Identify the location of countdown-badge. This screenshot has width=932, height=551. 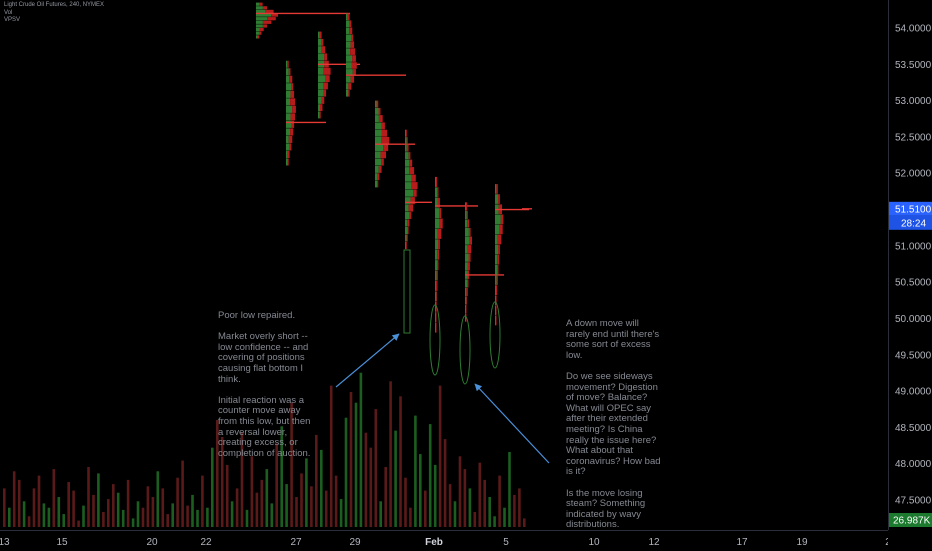
(910, 222).